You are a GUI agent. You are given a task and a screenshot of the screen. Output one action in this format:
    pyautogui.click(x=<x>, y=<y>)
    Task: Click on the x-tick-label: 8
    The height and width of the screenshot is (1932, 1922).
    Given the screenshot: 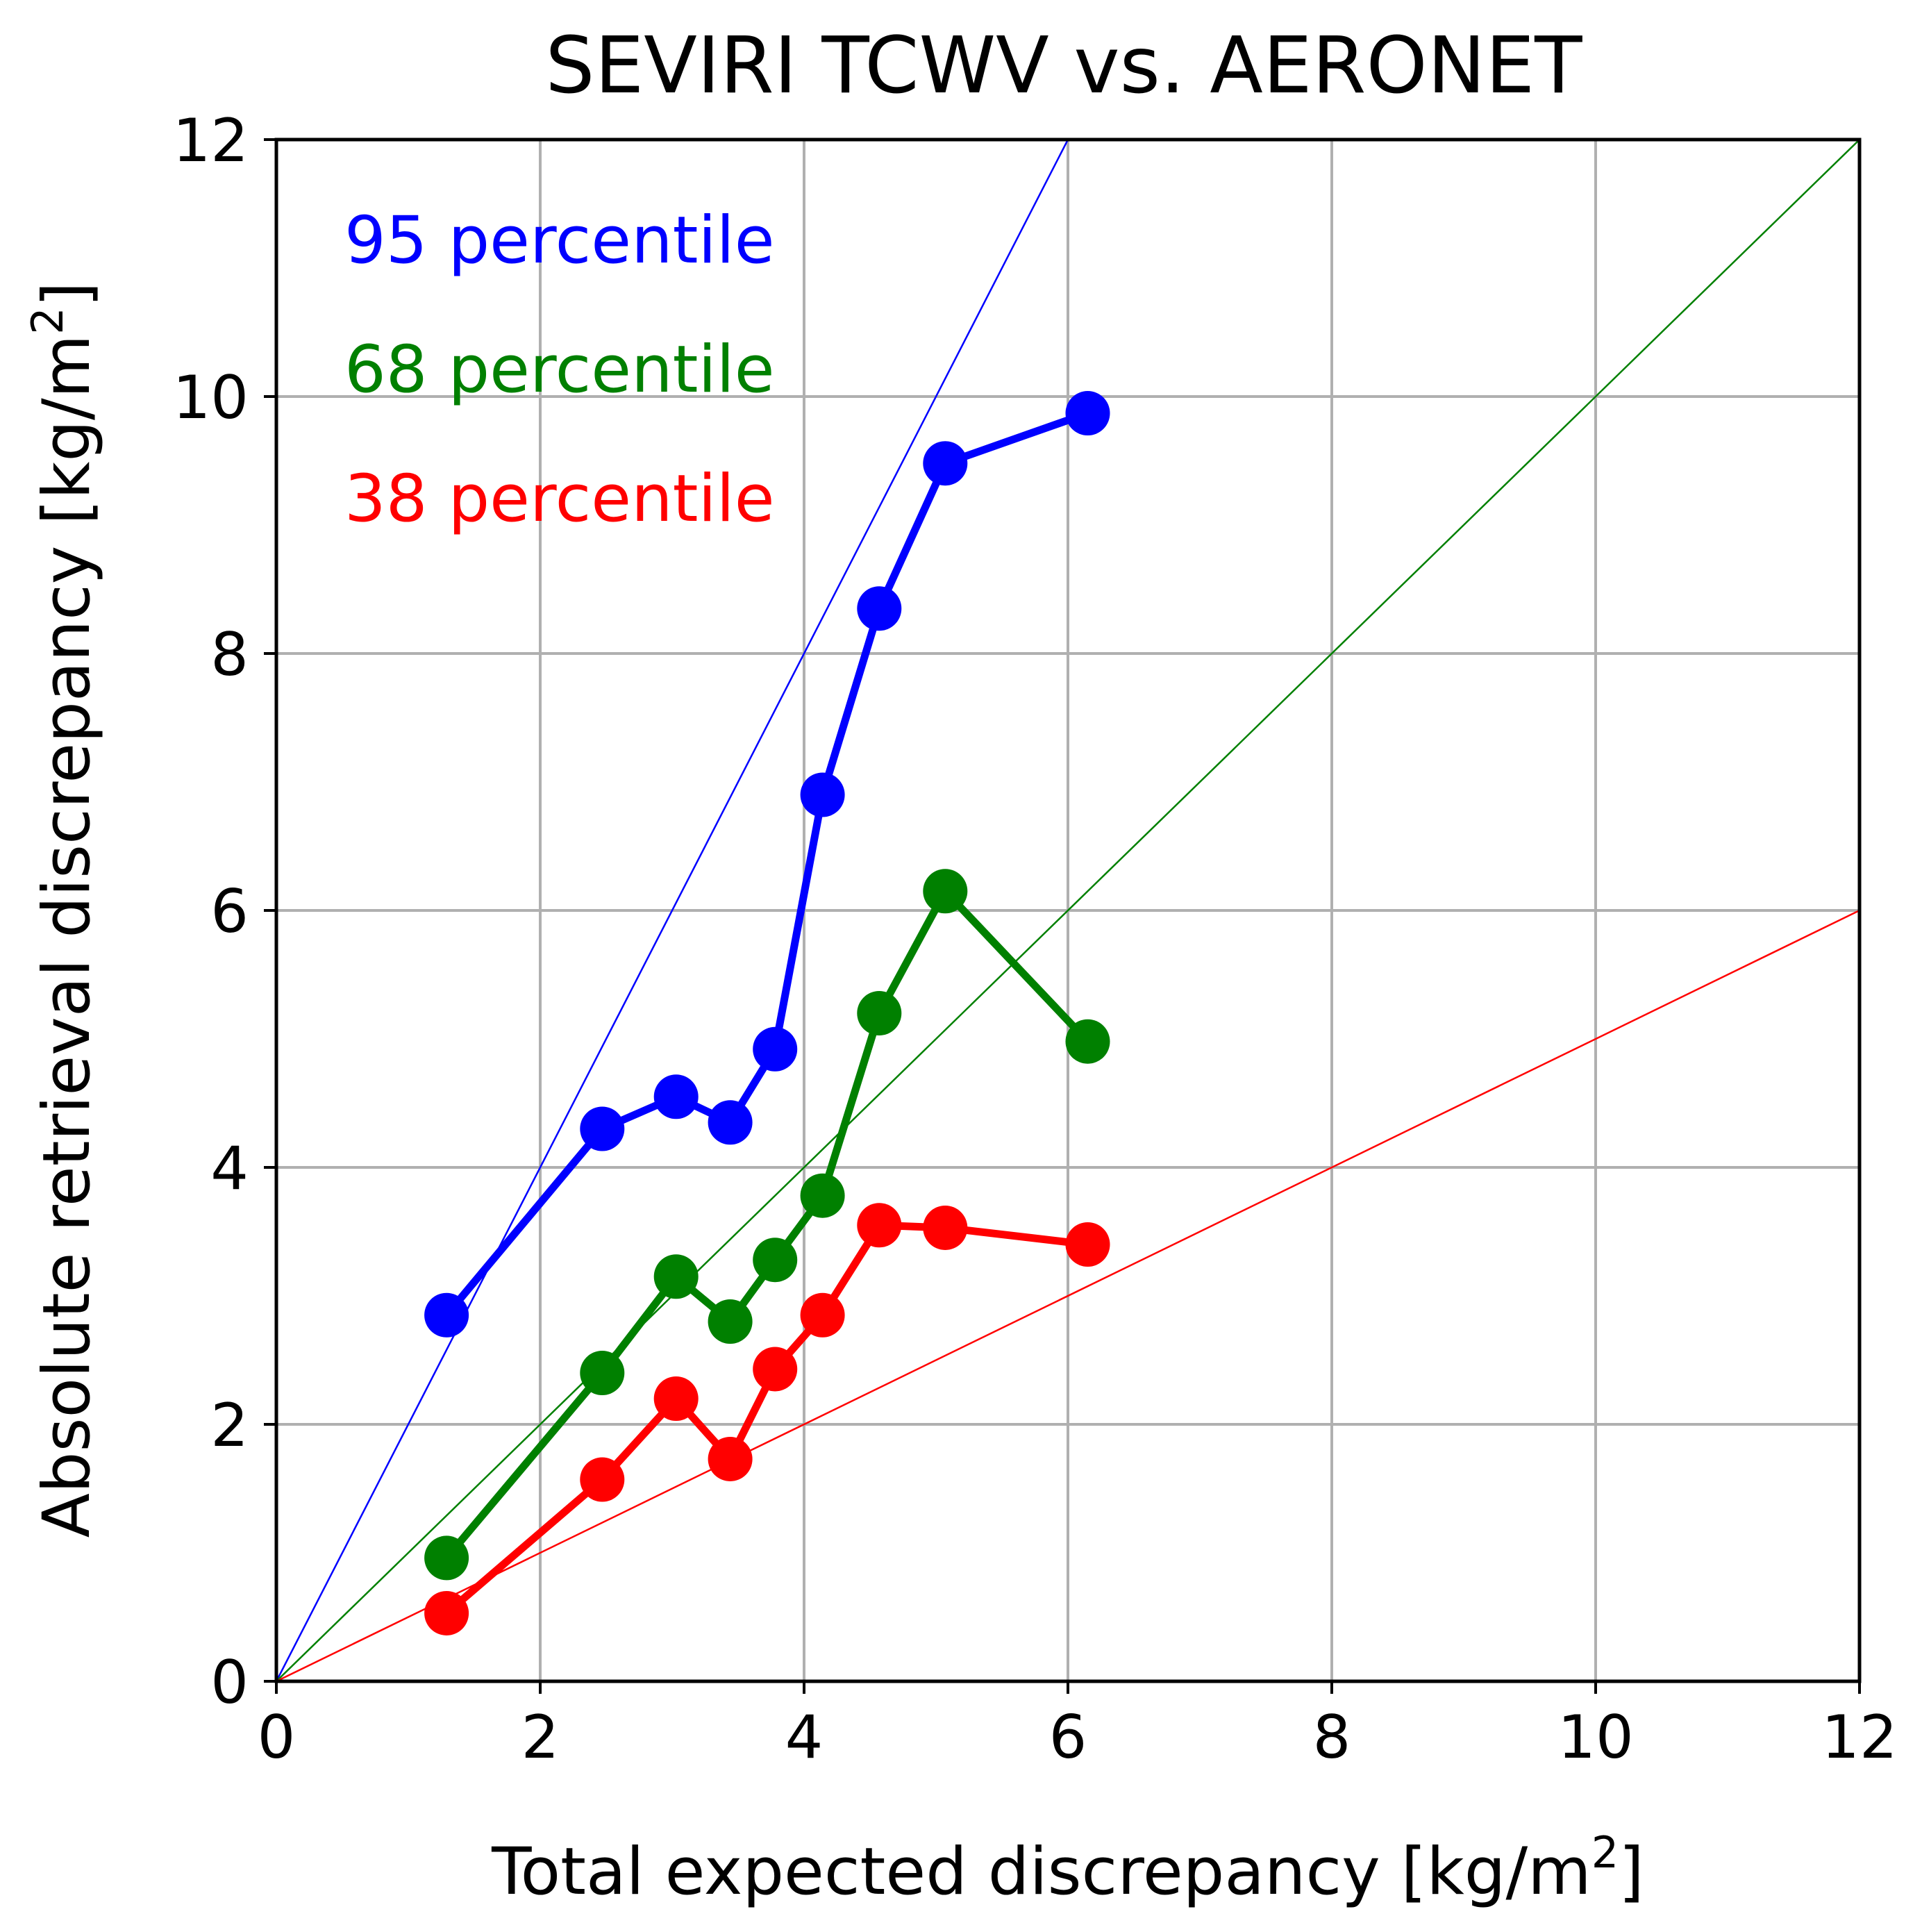 What is the action you would take?
    pyautogui.click(x=1332, y=1737)
    